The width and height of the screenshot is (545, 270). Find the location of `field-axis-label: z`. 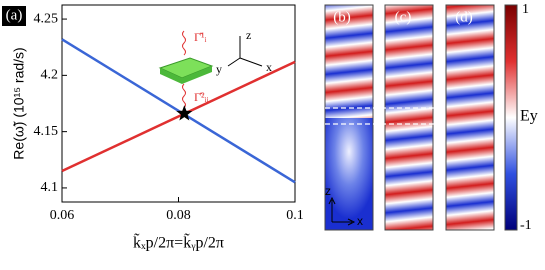

field-axis-label: z is located at coordinates (328, 191).